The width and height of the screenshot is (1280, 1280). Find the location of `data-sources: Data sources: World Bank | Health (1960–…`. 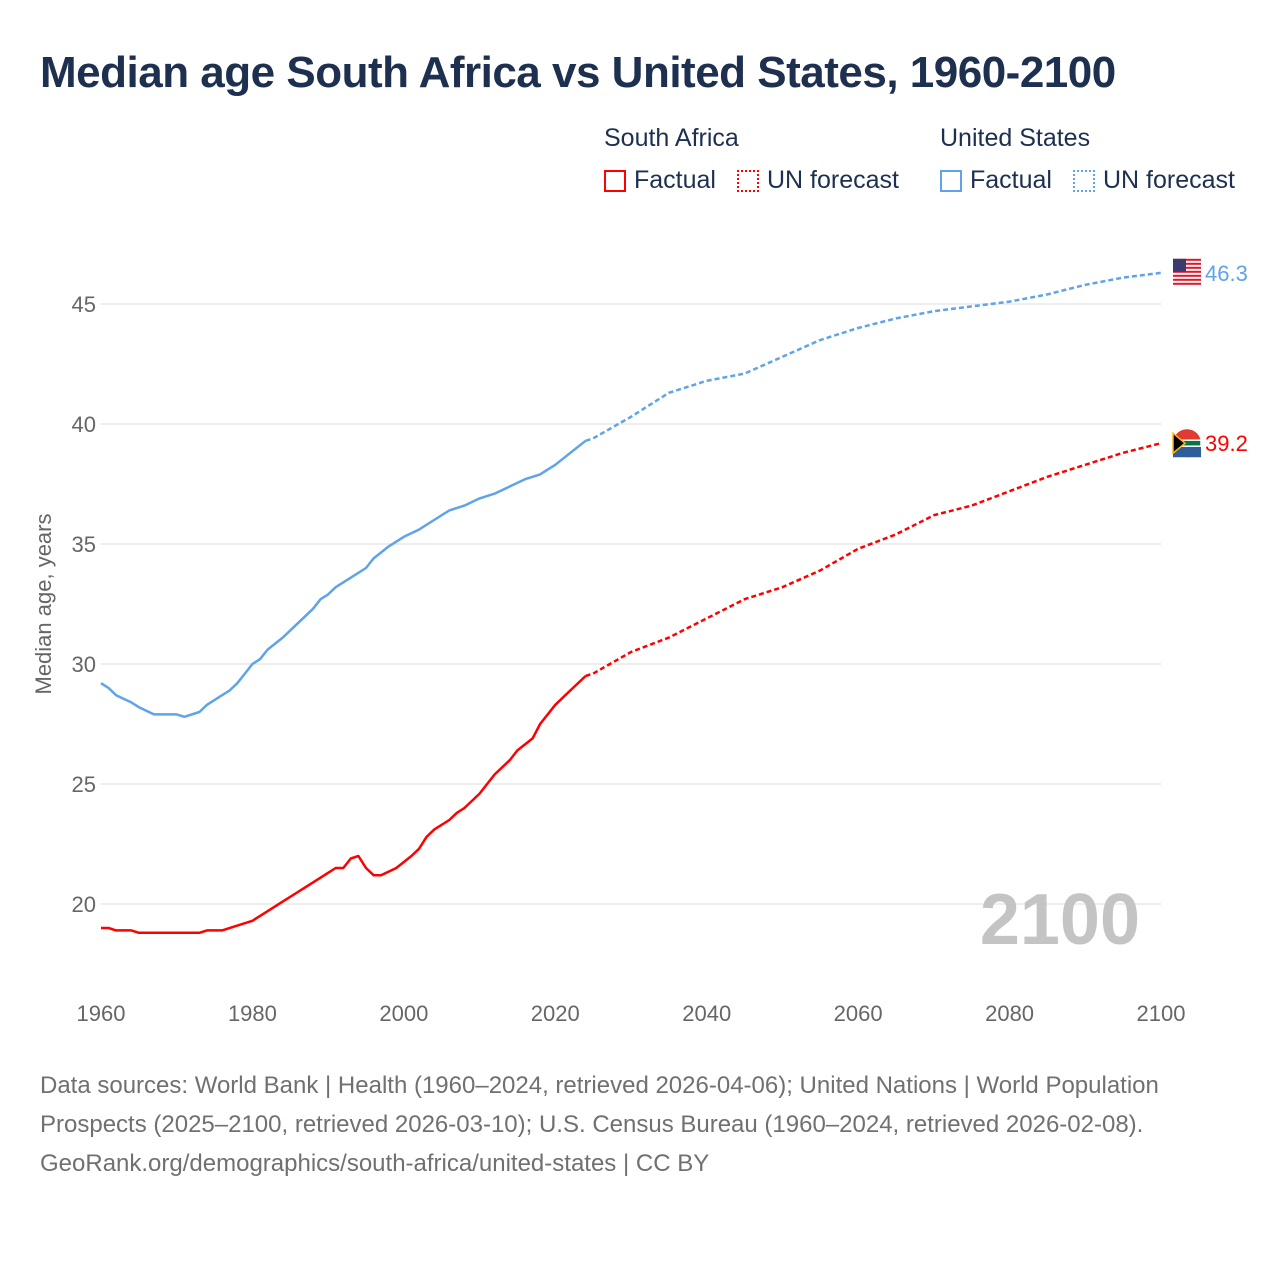

data-sources: Data sources: World Bank | Health (1960–… is located at coordinates (599, 1105).